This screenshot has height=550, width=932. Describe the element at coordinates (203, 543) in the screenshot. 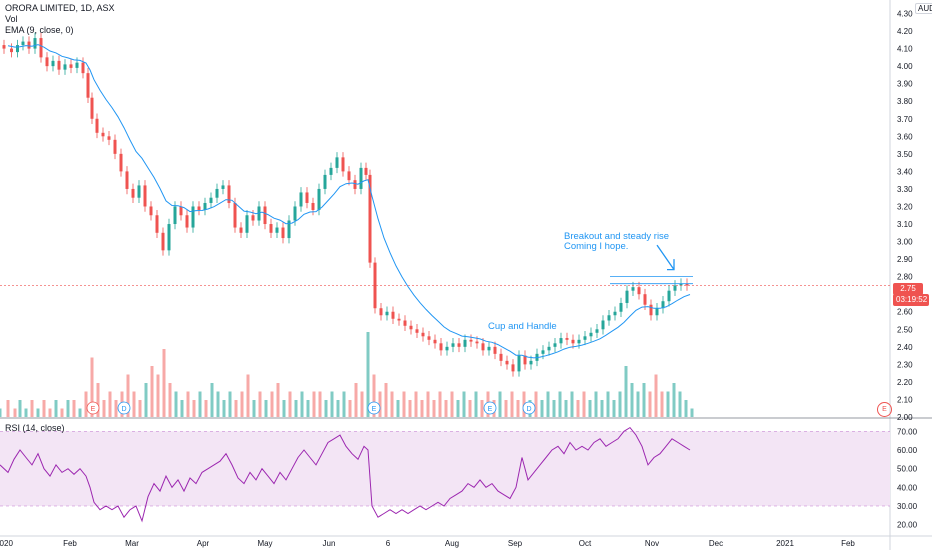

I see `time-tick-label: Apr` at that location.